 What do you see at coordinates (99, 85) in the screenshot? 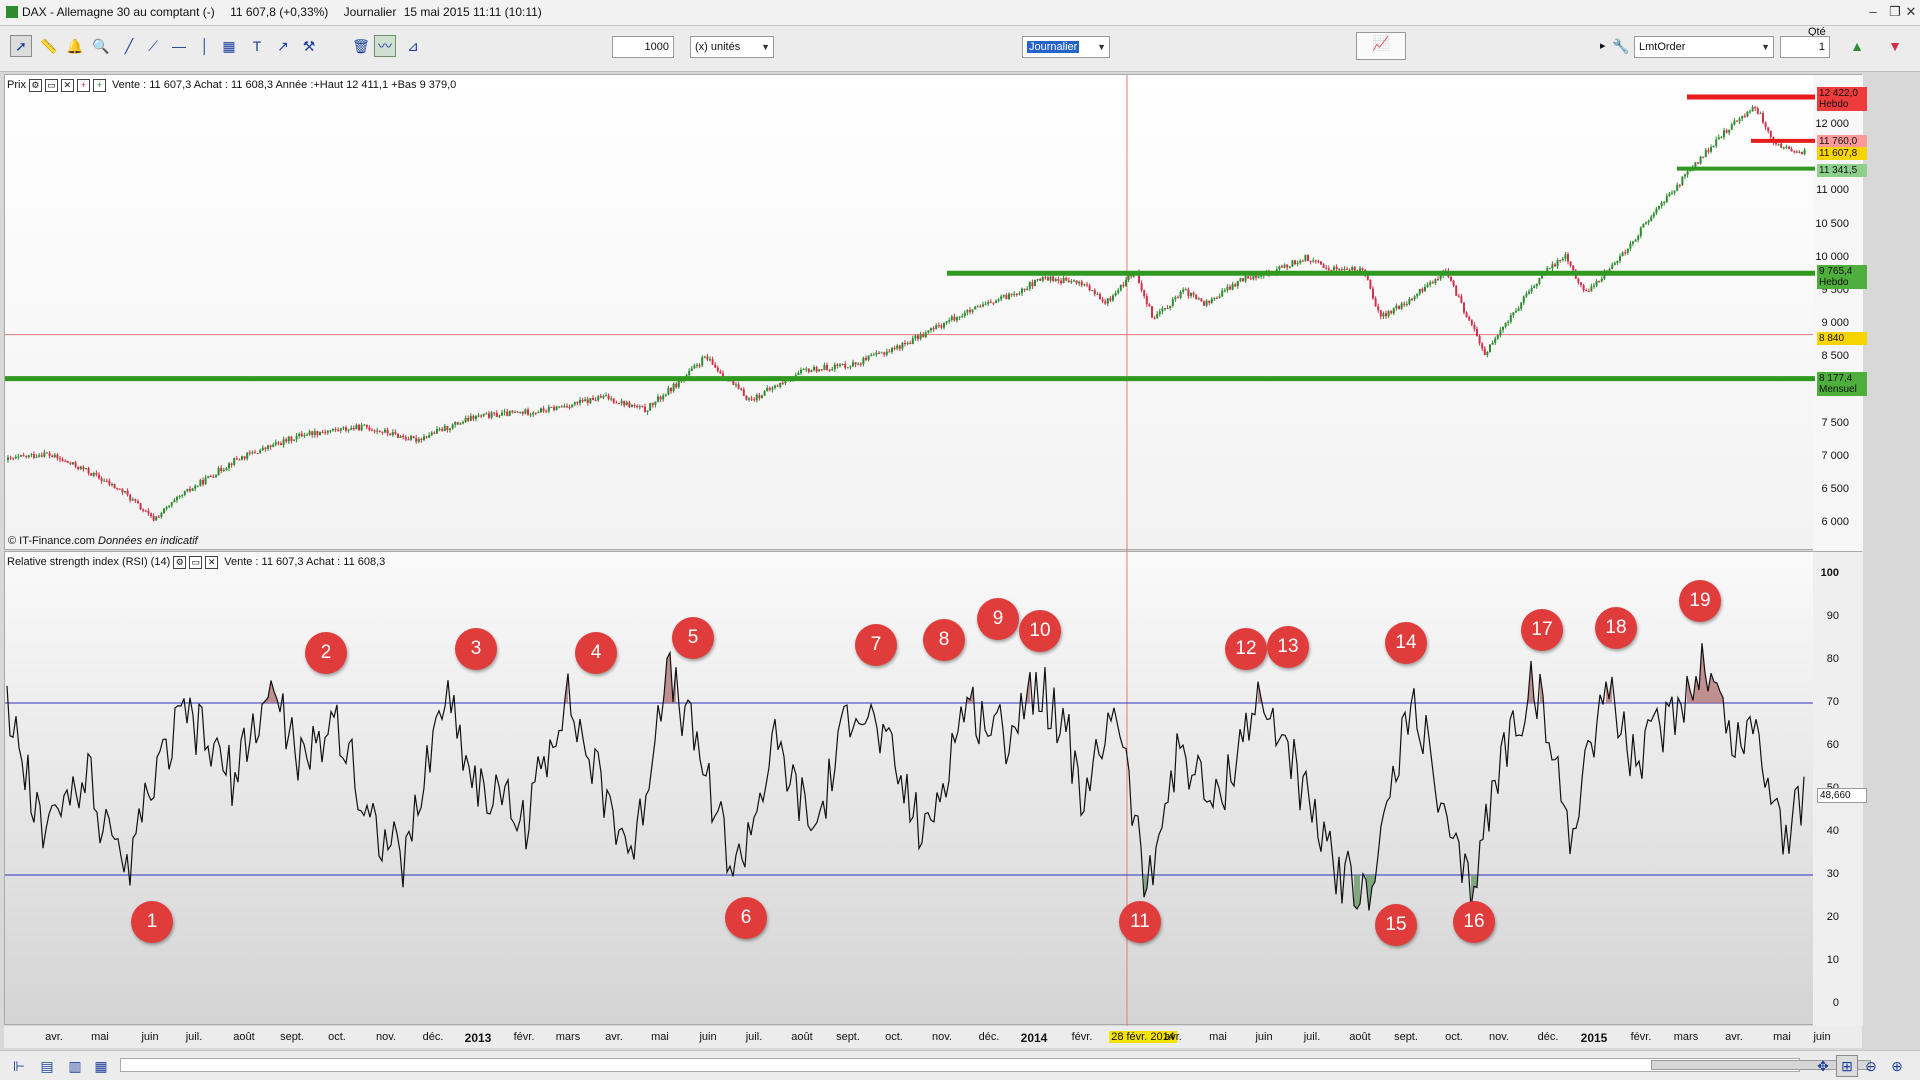
I see `buy-small-icon: +` at bounding box center [99, 85].